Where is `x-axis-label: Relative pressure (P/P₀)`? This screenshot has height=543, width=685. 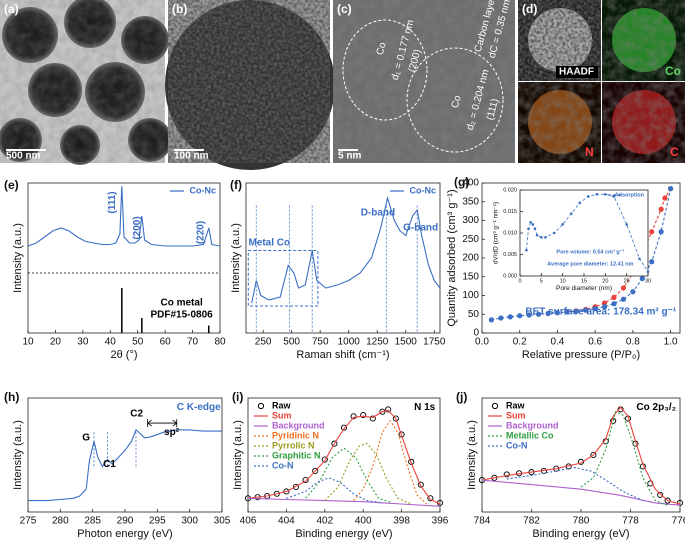
x-axis-label: Relative pressure (P/P₀) is located at coordinates (581, 355).